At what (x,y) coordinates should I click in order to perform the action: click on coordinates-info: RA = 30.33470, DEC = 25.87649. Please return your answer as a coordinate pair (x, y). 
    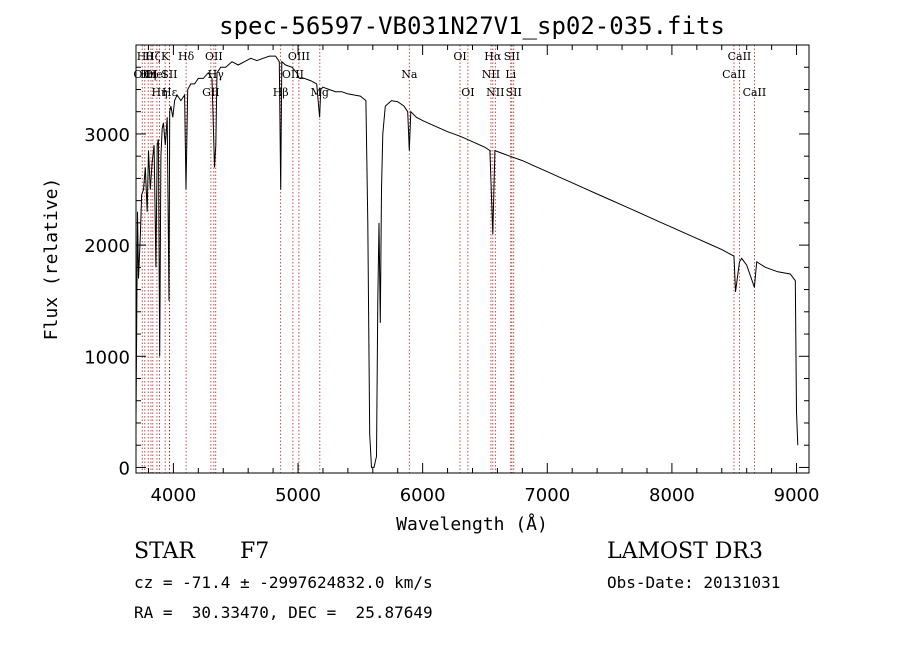
    Looking at the image, I should click on (283, 612).